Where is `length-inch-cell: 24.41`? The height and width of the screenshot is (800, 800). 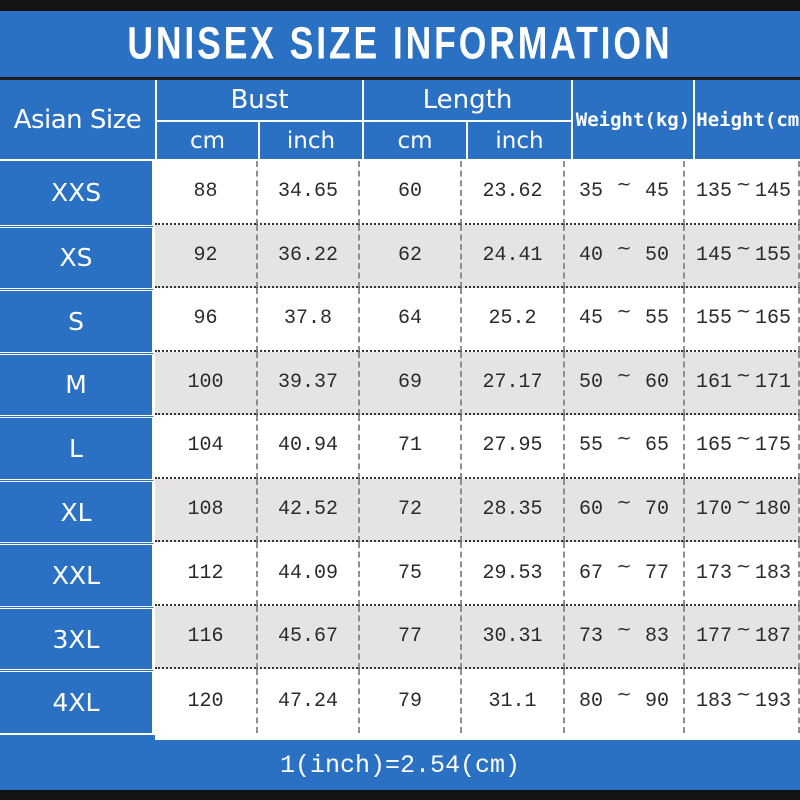
length-inch-cell: 24.41 is located at coordinates (511, 256).